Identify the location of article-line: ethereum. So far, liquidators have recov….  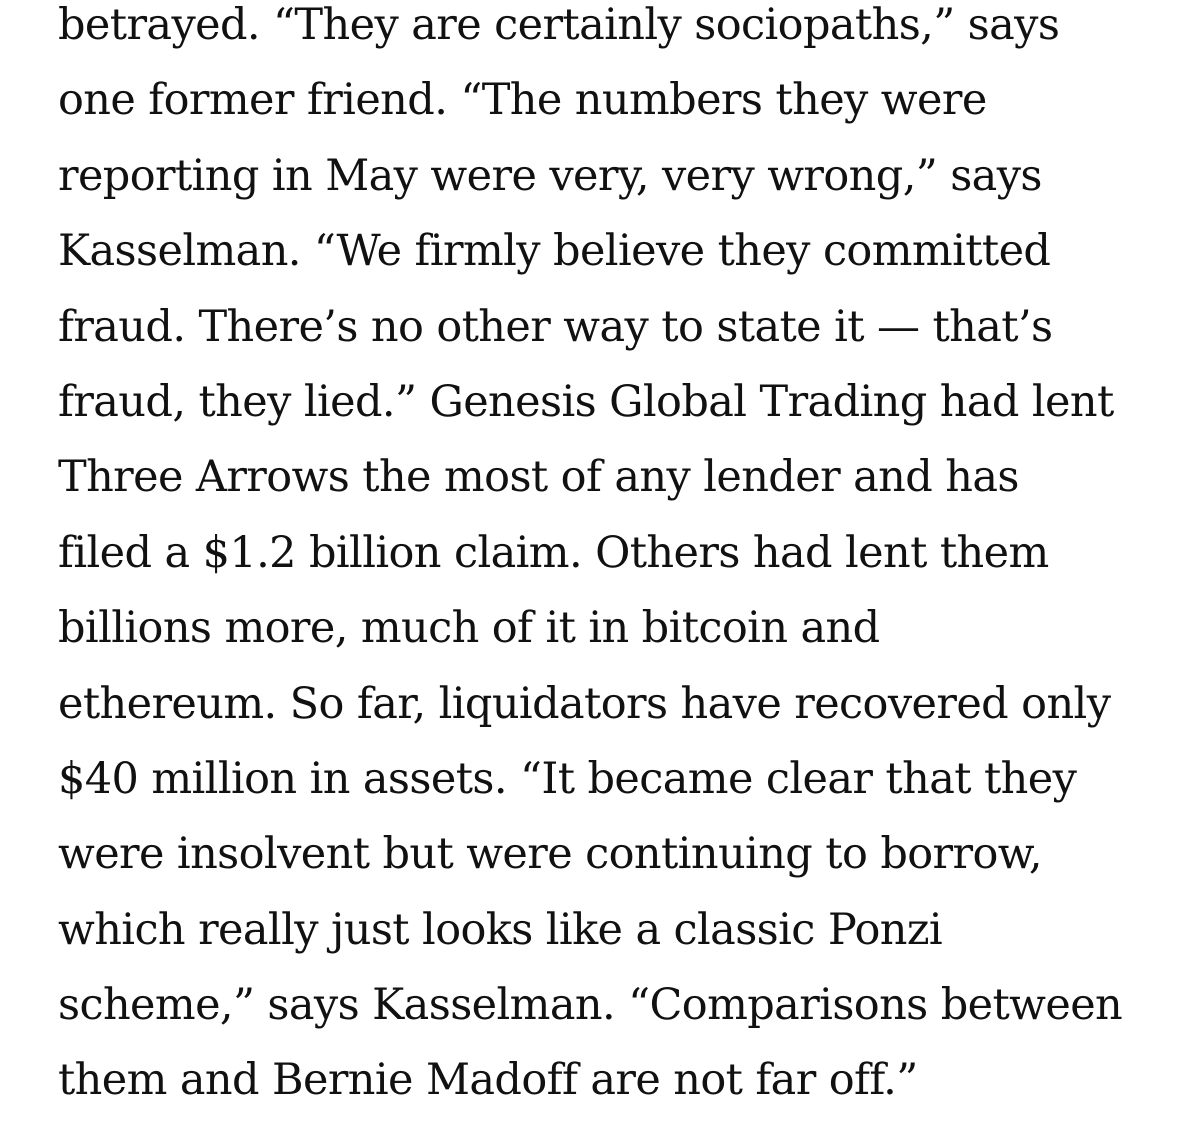
(584, 703).